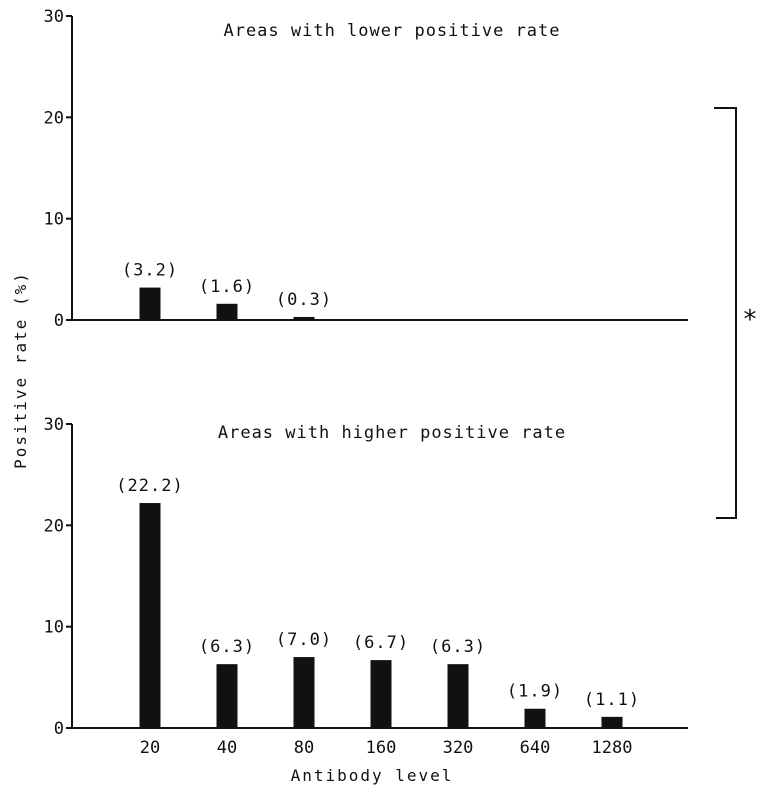 This screenshot has height=788, width=757. Describe the element at coordinates (20, 370) in the screenshot. I see `y-axis-label: Positive rate (%)` at that location.